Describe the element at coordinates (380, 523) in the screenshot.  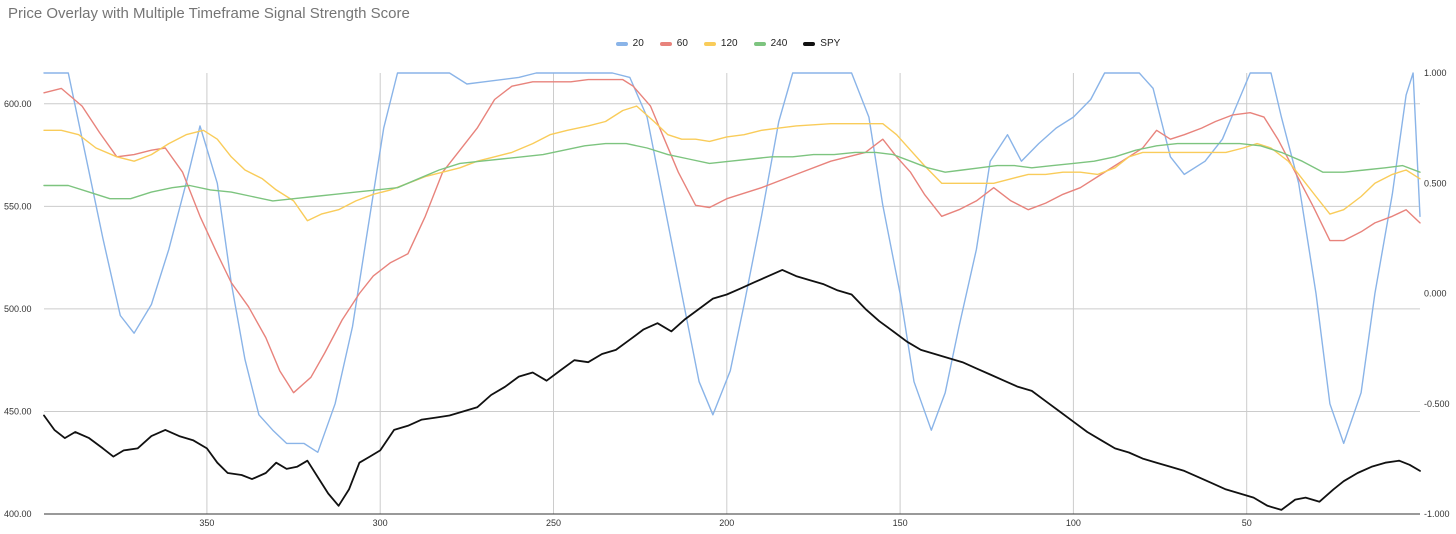
I see `x-tick-label: 300` at that location.